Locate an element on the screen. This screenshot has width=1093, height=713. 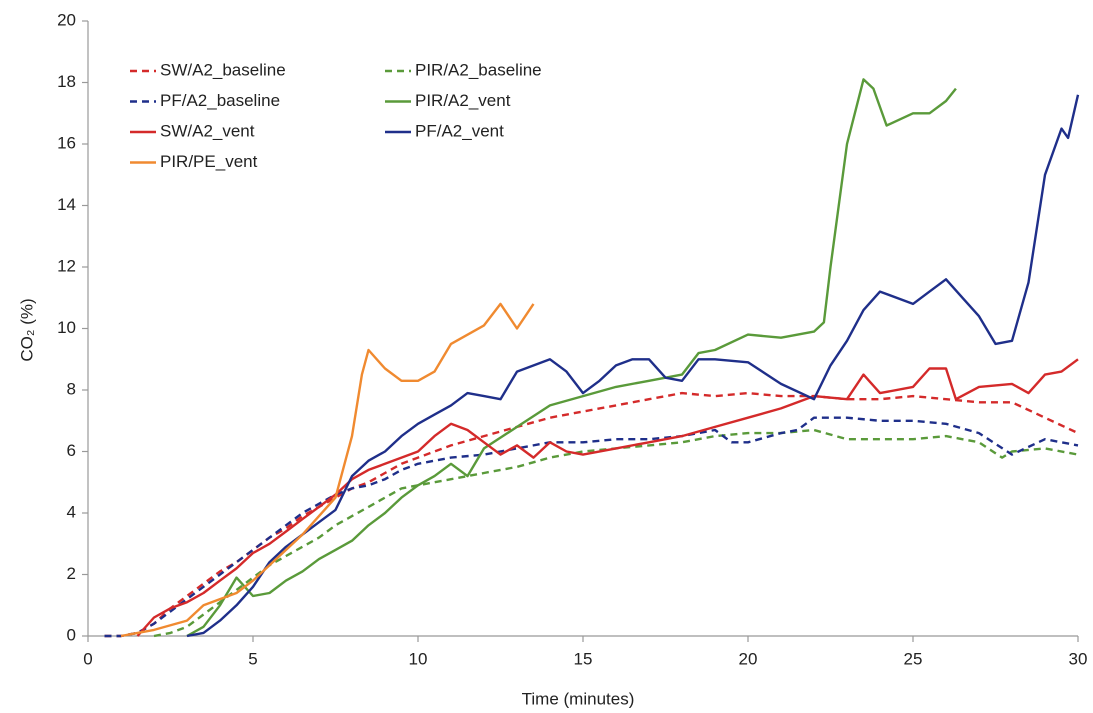
y-tick-label: 18 is located at coordinates (66, 81).